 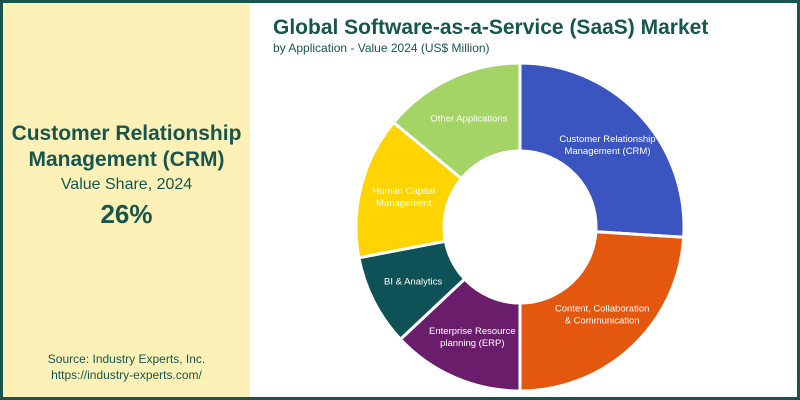 I want to click on slice-label-line: Management (CRM), so click(x=607, y=151).